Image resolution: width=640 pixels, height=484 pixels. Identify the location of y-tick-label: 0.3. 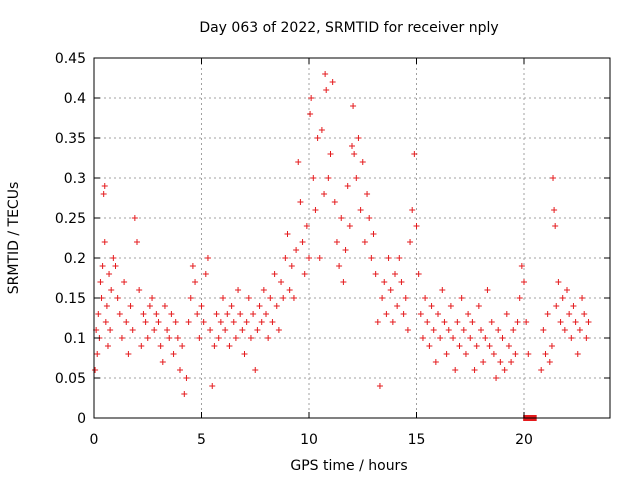
(75, 179).